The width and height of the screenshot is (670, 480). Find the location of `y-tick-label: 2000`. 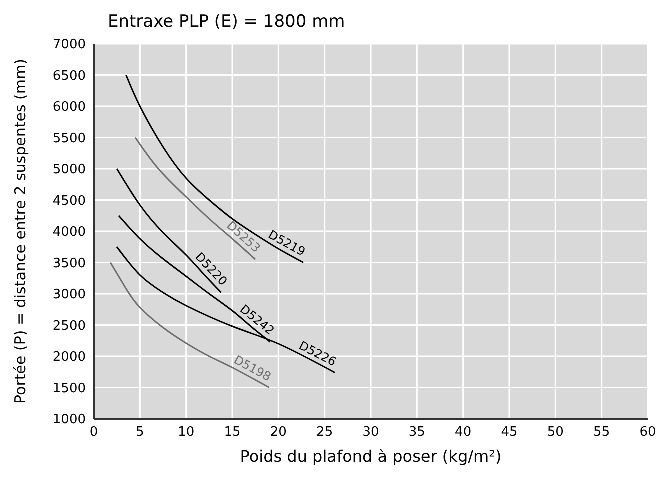

y-tick-label: 2000 is located at coordinates (69, 358).